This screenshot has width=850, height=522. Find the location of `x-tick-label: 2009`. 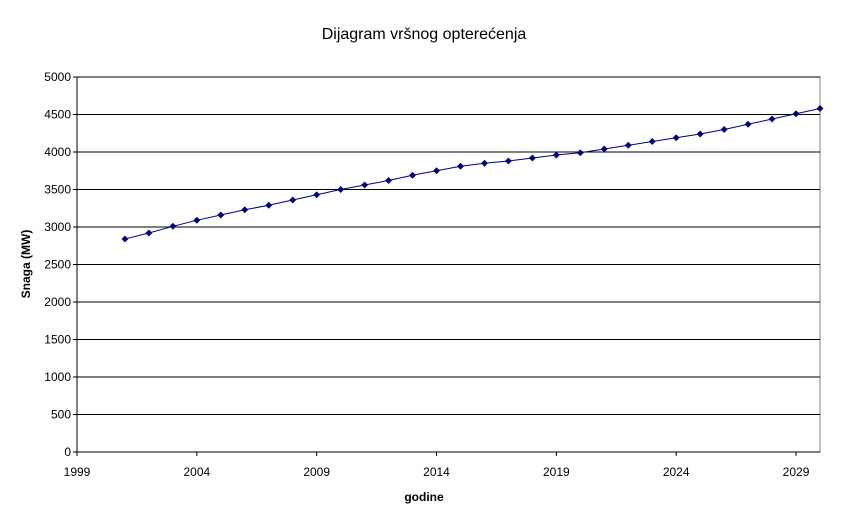

x-tick-label: 2009 is located at coordinates (316, 472).